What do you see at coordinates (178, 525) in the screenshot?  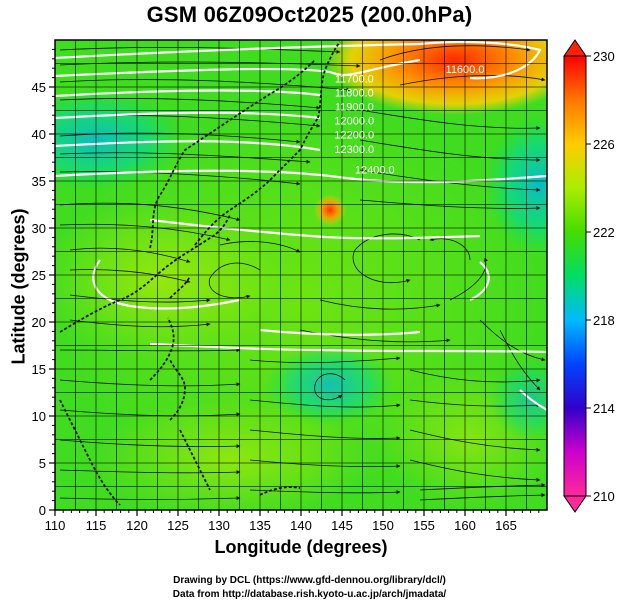 I see `x-tick-label: 125` at bounding box center [178, 525].